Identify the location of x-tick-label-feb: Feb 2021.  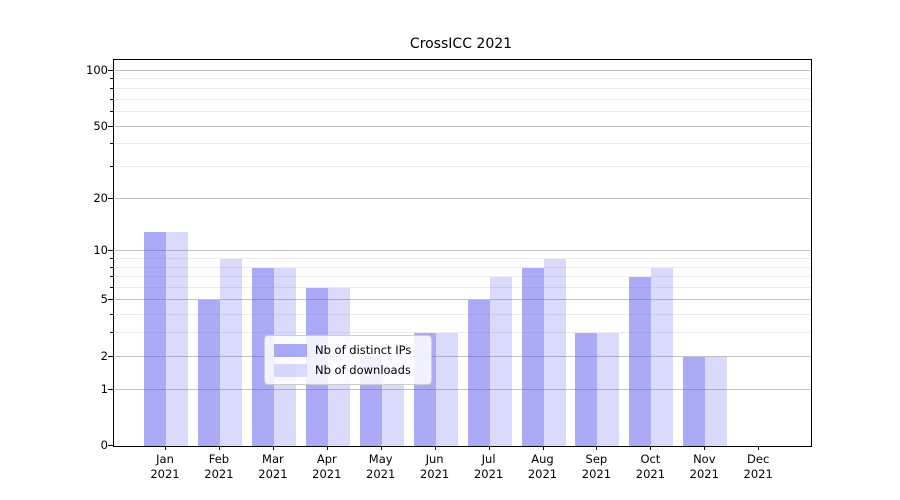
(219, 466).